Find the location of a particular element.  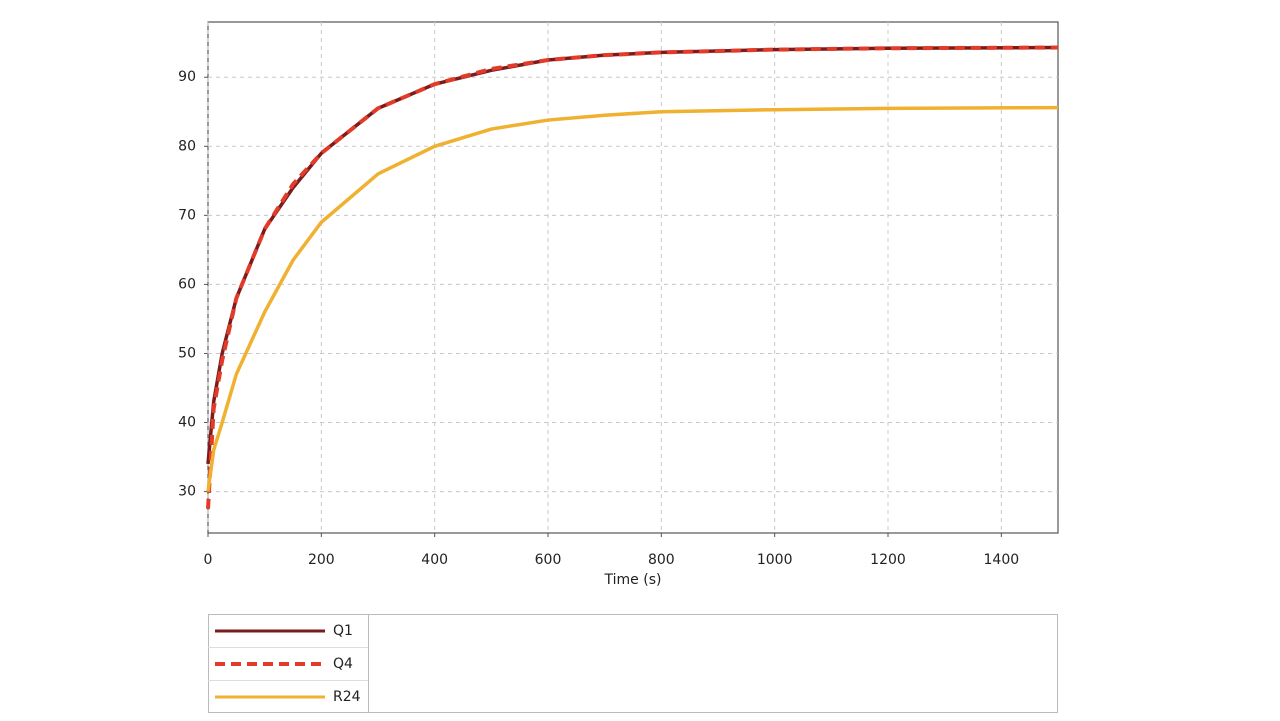

x-tick-label: 1400 is located at coordinates (1002, 560).